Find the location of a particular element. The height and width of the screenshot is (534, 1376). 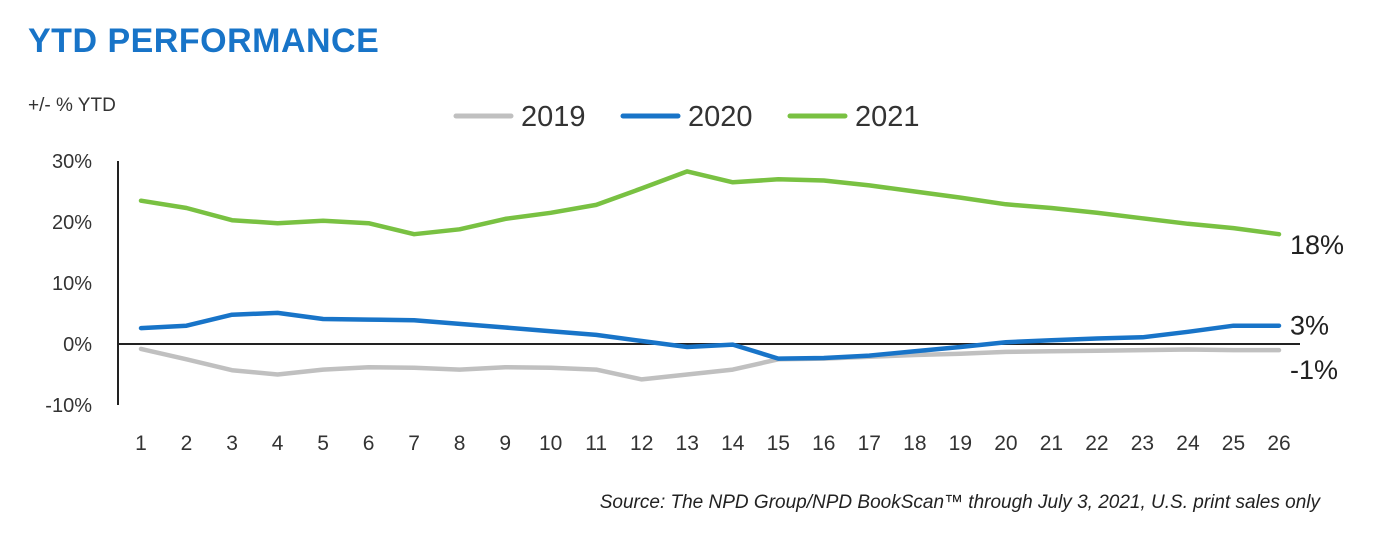

x-tick-label: 20 is located at coordinates (1005, 443).